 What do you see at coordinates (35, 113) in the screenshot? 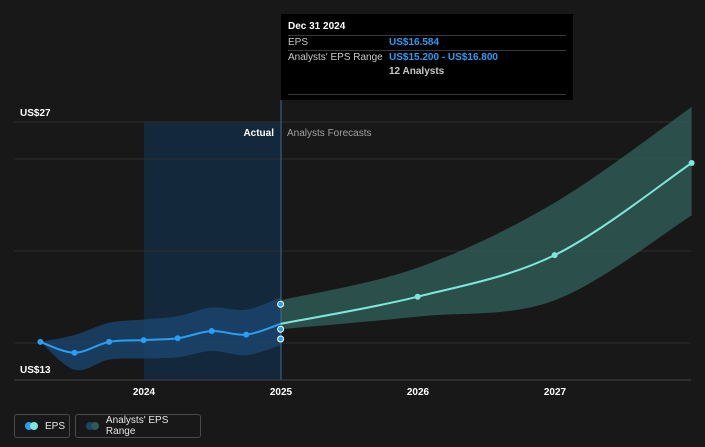
I see `y-max-label: US$27` at bounding box center [35, 113].